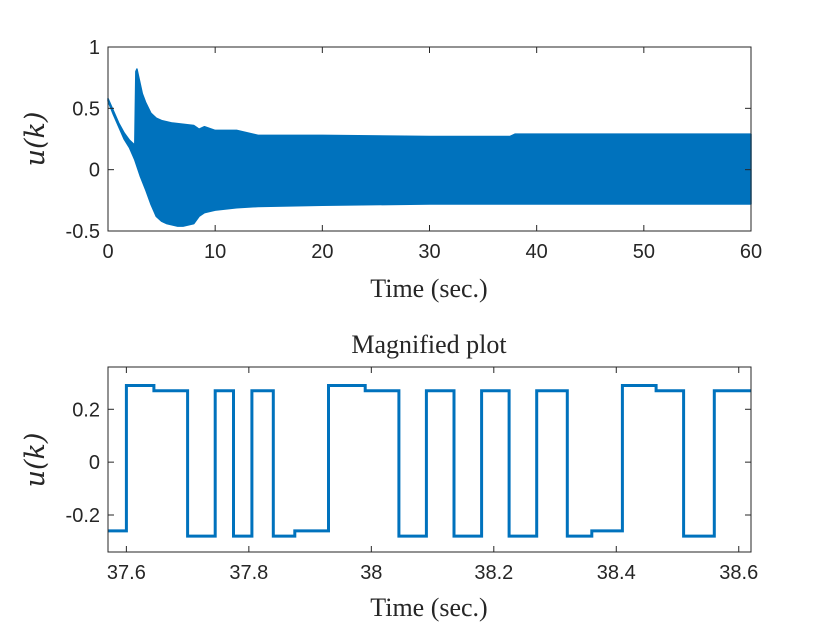  Describe the element at coordinates (94, 463) in the screenshot. I see `magnified-y-tick-label: 0` at that location.